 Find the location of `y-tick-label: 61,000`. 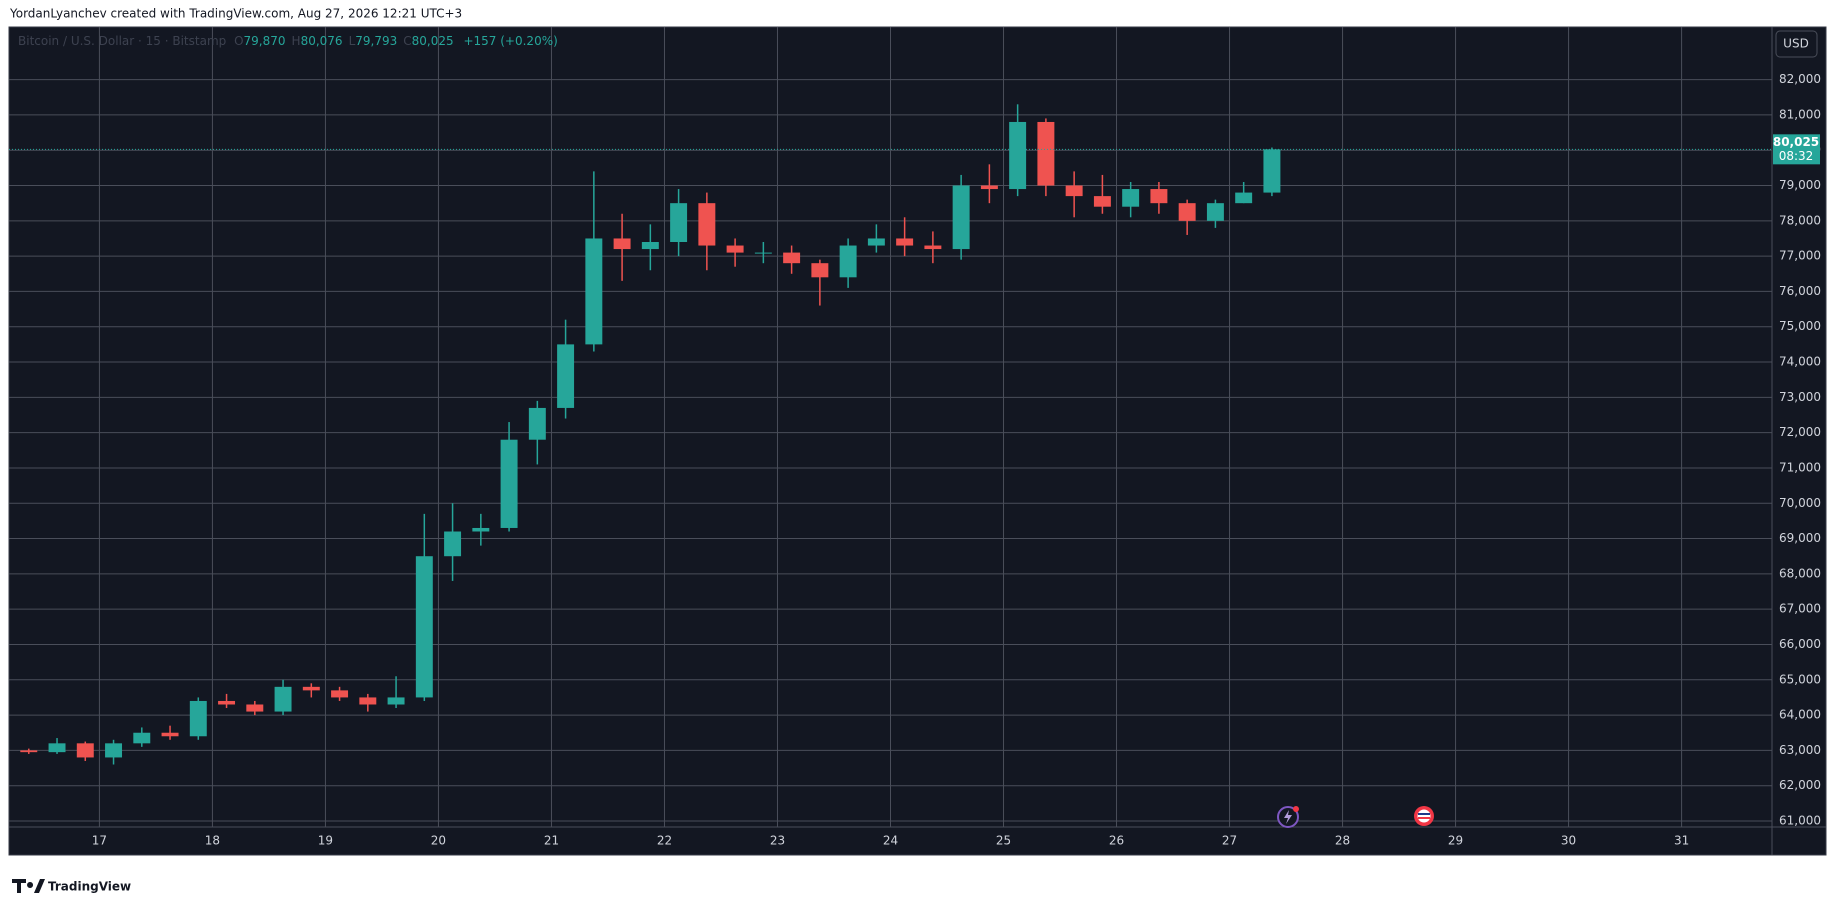

y-tick-label: 61,000 is located at coordinates (1800, 820).